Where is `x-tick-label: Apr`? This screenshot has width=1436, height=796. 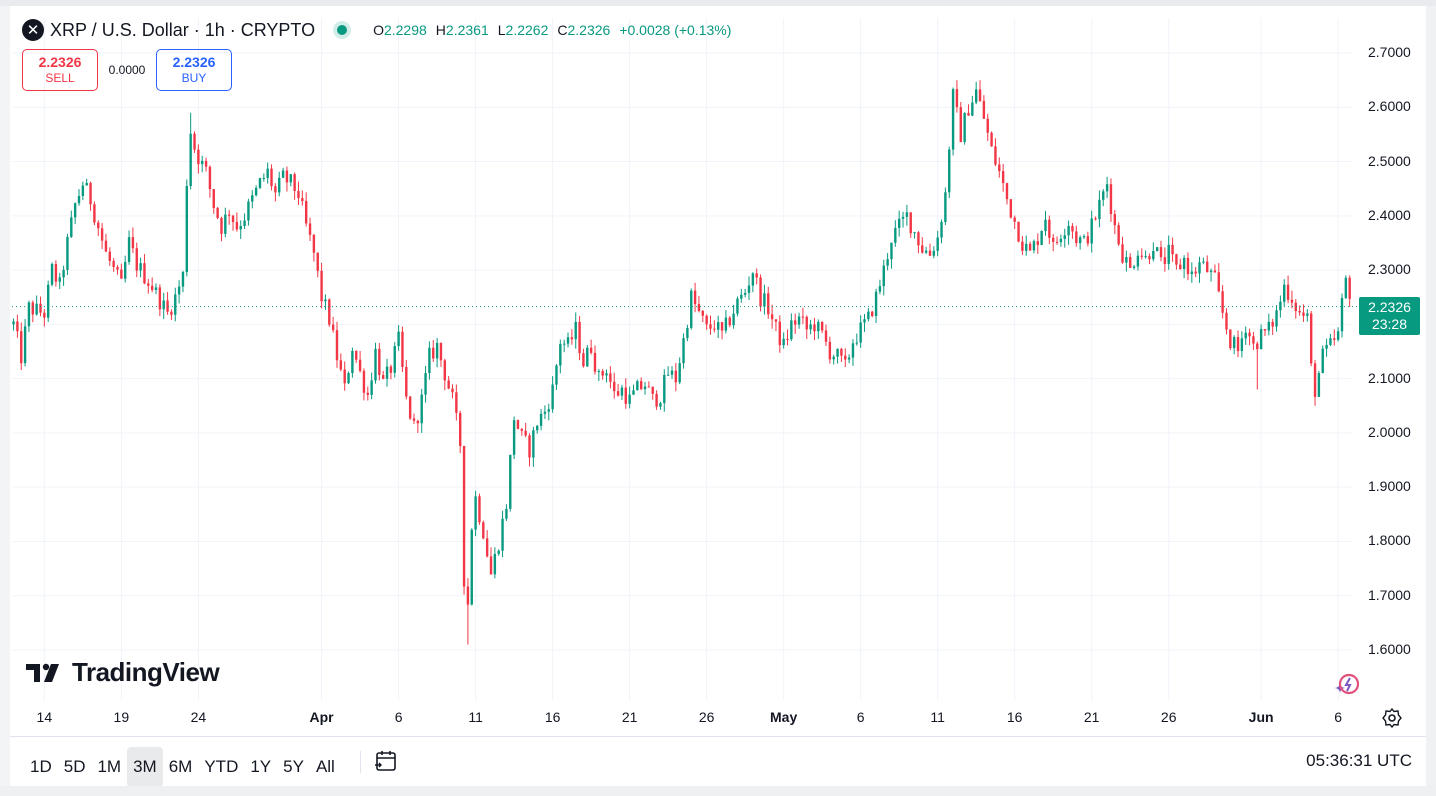 x-tick-label: Apr is located at coordinates (321, 717).